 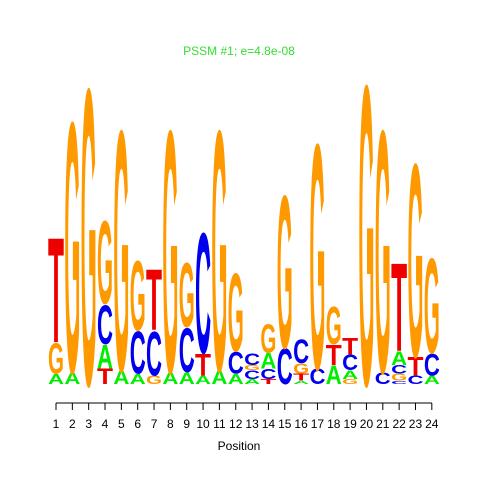 I want to click on glyph-pos-16-T-1: T, so click(x=301, y=377).